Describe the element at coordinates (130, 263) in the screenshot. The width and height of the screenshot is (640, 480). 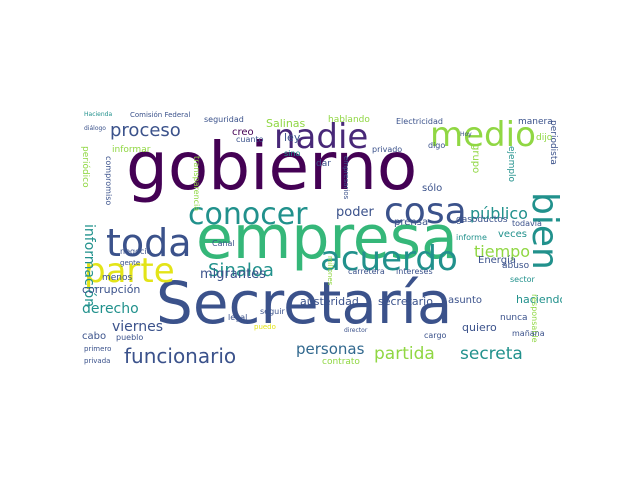
I see `word-cloud-word: gente` at that location.